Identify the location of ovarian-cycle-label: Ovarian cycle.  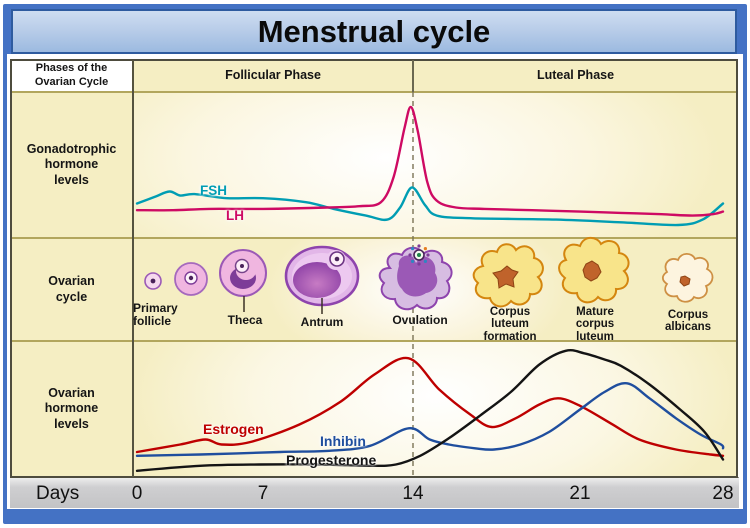
(71, 288).